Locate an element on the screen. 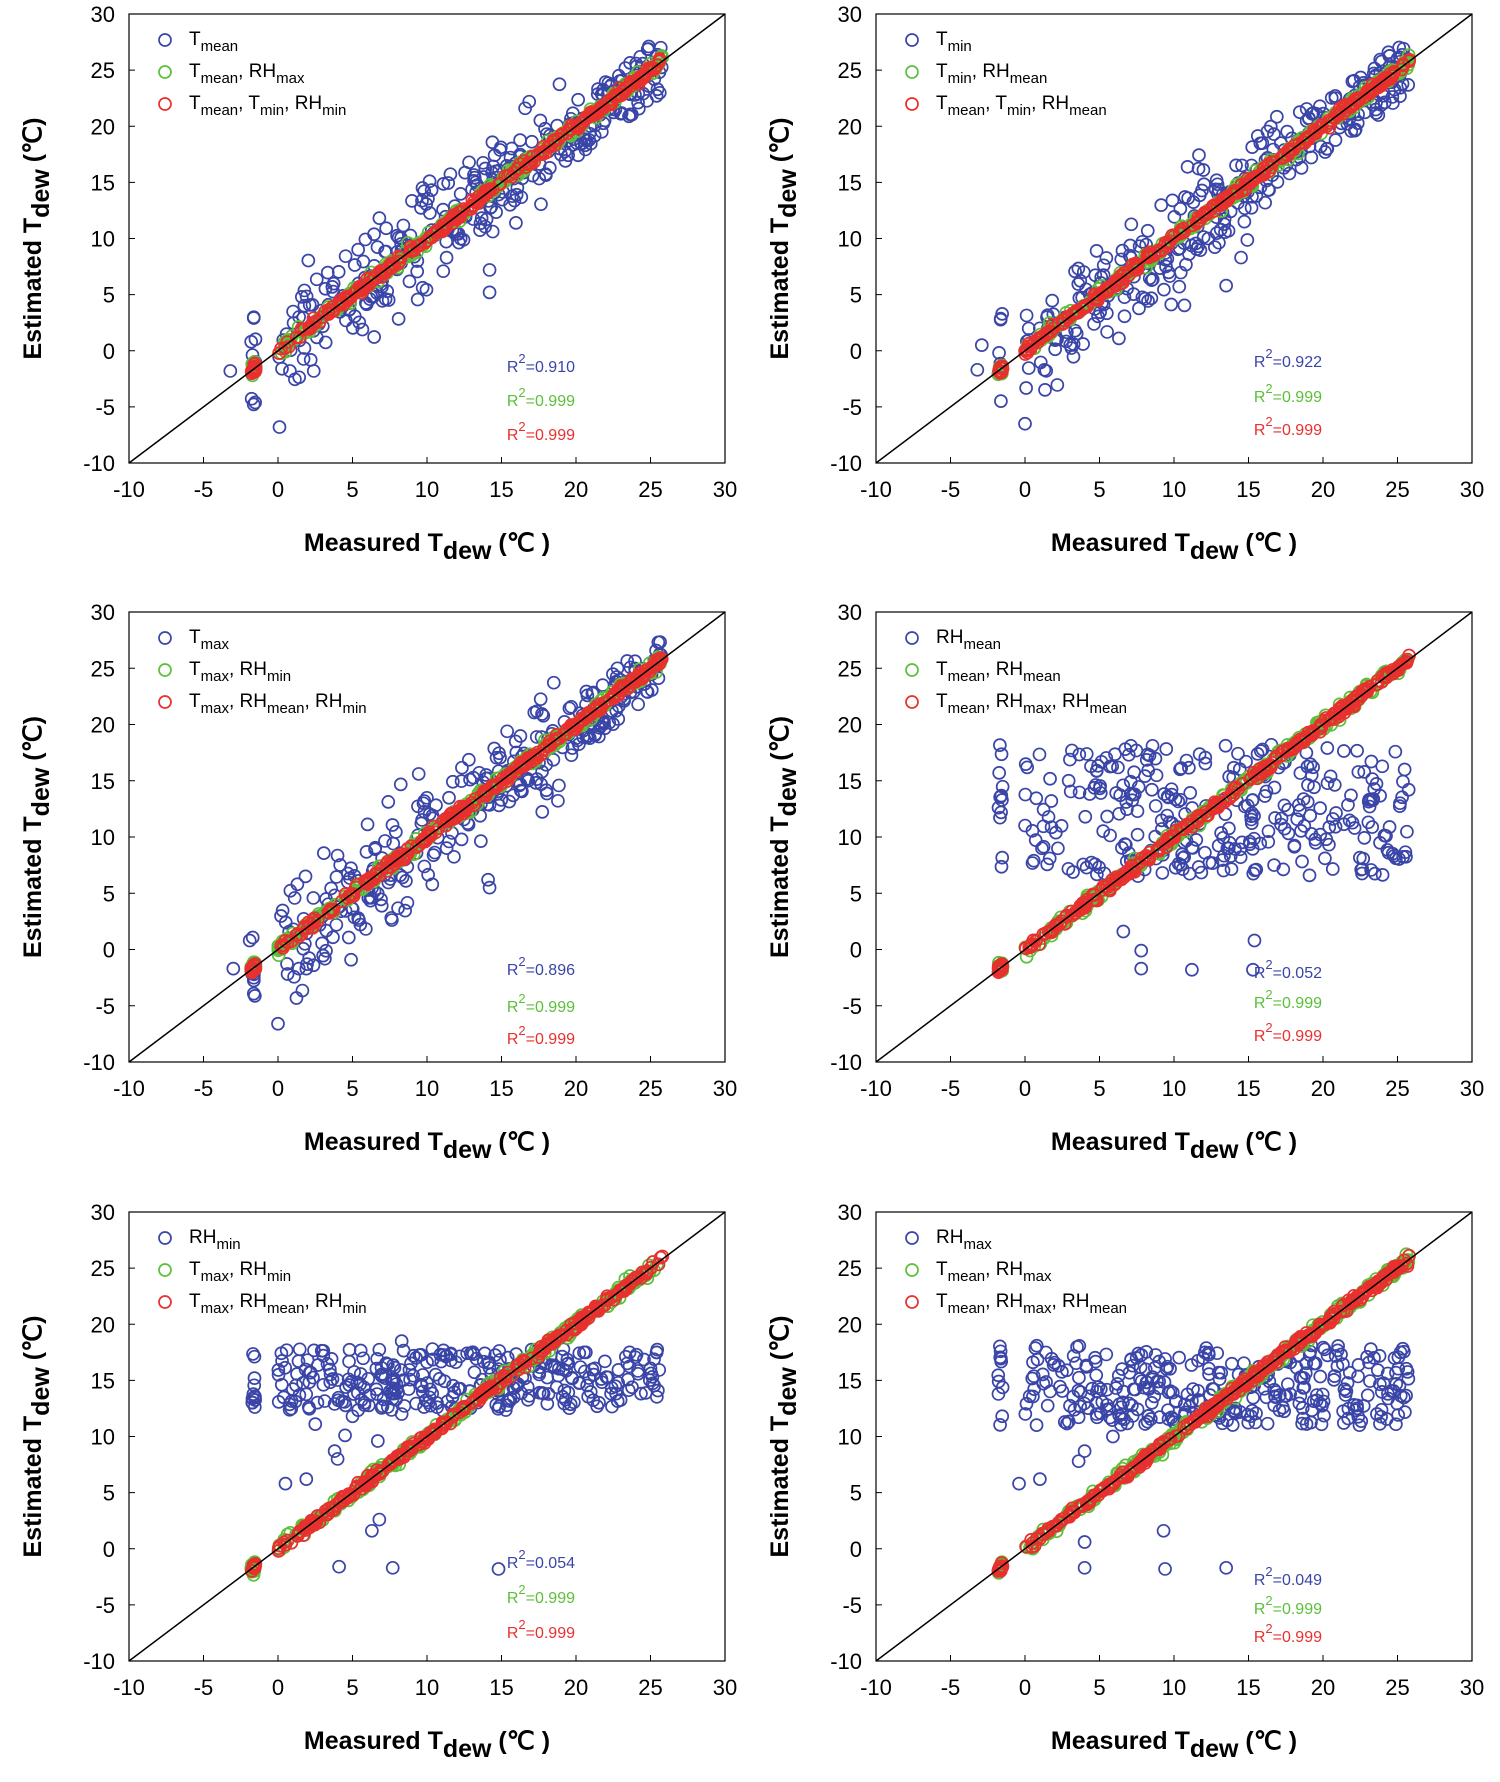  r2-annotation-blue: R2=0.922 is located at coordinates (1288, 358).